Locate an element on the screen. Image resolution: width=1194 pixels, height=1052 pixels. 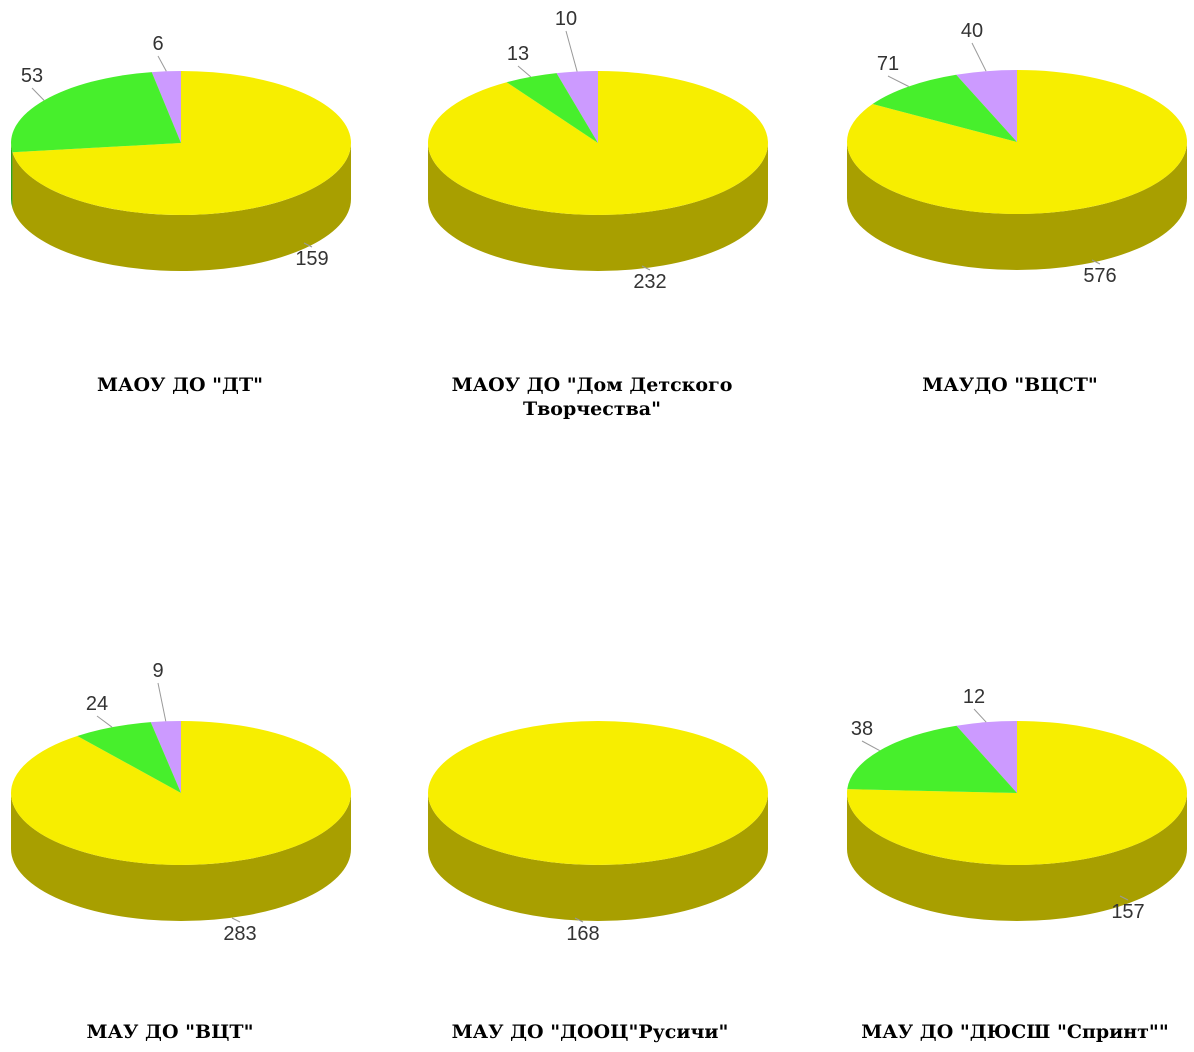
pie-slice-dyussh-sprint-series-b is located at coordinates (932, 759).